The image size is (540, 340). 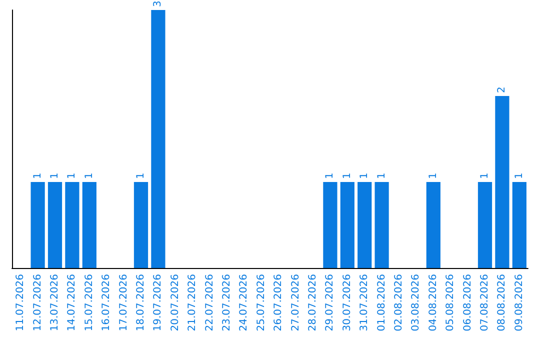 What do you see at coordinates (261, 303) in the screenshot?
I see `x-tick-label: 25.07.2026` at bounding box center [261, 303].